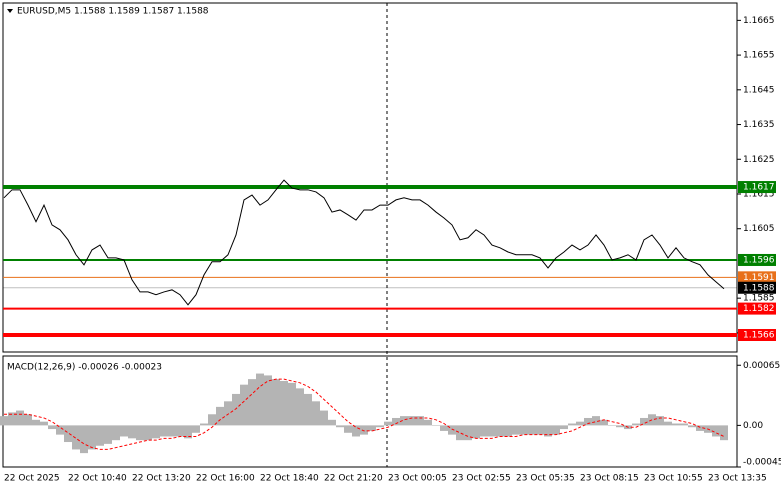 The image size is (781, 489). Describe the element at coordinates (753, 426) in the screenshot. I see `y-tick-label: 0.00` at that location.